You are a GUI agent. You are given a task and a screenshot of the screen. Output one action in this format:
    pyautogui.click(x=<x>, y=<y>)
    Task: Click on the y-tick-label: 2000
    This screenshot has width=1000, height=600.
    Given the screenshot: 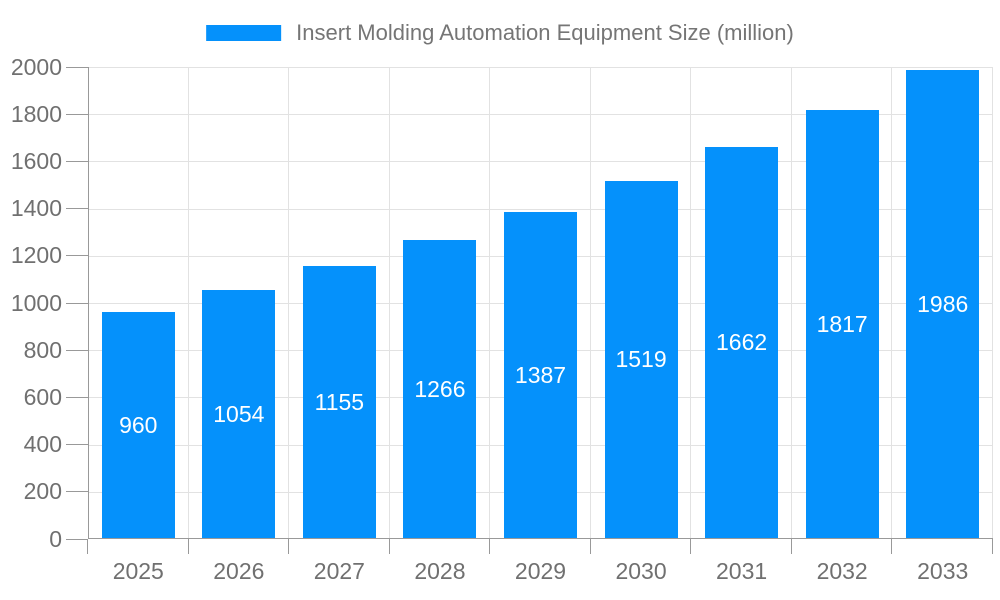 What is the action you would take?
    pyautogui.click(x=36, y=66)
    